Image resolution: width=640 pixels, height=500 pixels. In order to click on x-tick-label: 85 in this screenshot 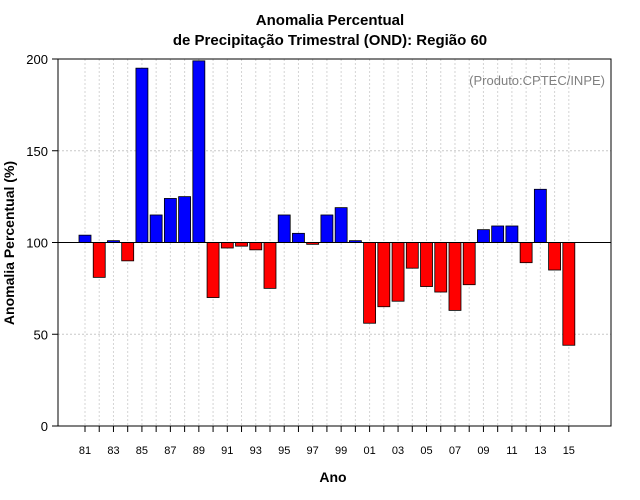, I will do `click(142, 451)`.